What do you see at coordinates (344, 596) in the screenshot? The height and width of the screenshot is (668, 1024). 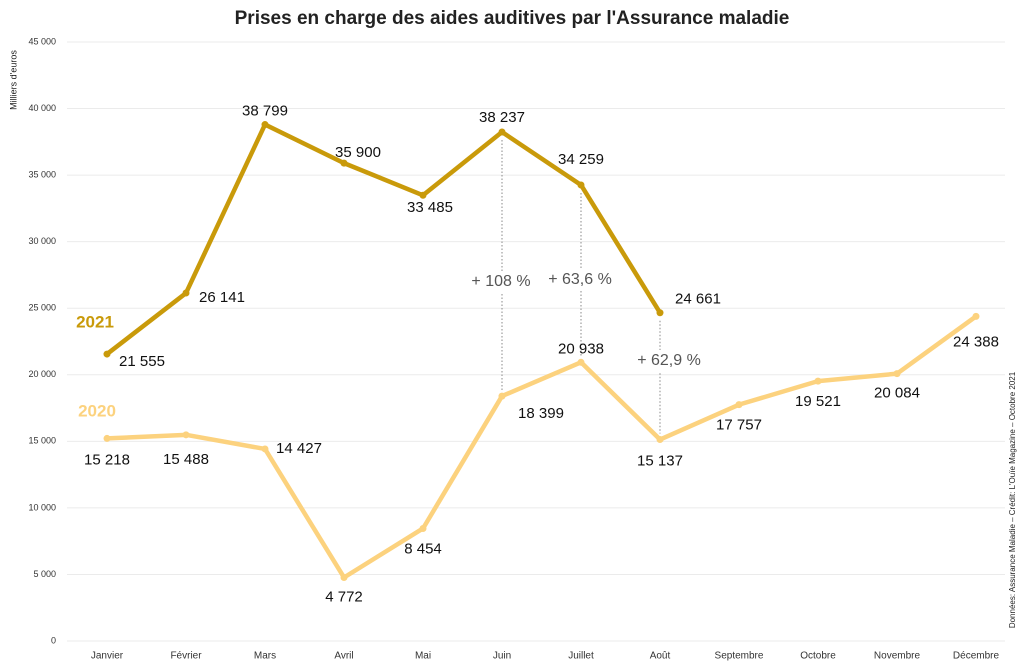 I see `data-label: 4 772` at bounding box center [344, 596].